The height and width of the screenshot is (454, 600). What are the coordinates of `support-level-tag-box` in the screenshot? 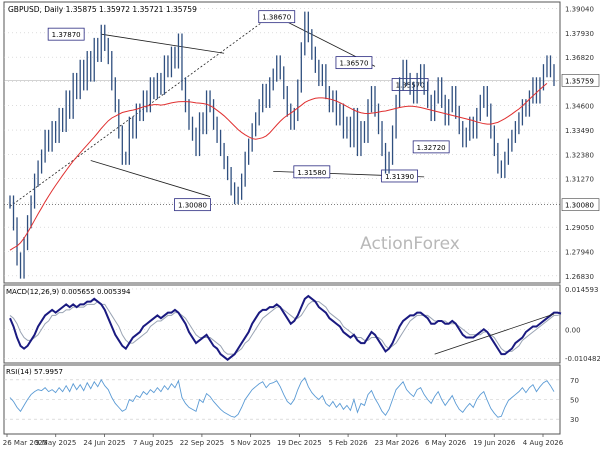 It's located at (580, 204).